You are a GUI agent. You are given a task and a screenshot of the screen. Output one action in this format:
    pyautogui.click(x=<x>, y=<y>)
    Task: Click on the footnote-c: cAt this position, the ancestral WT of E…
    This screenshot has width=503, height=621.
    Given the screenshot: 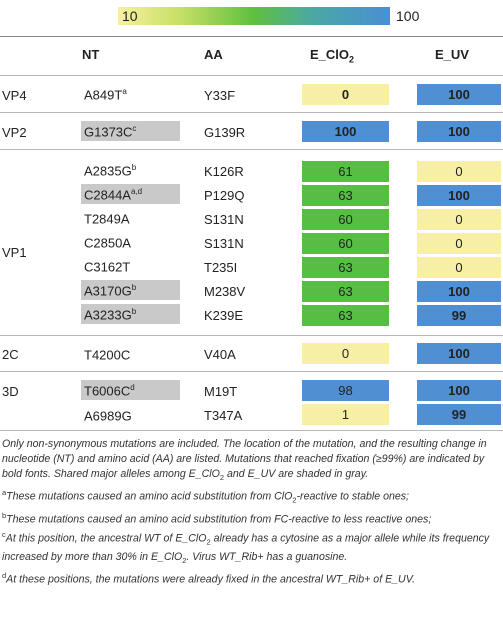 What is the action you would take?
    pyautogui.click(x=246, y=548)
    